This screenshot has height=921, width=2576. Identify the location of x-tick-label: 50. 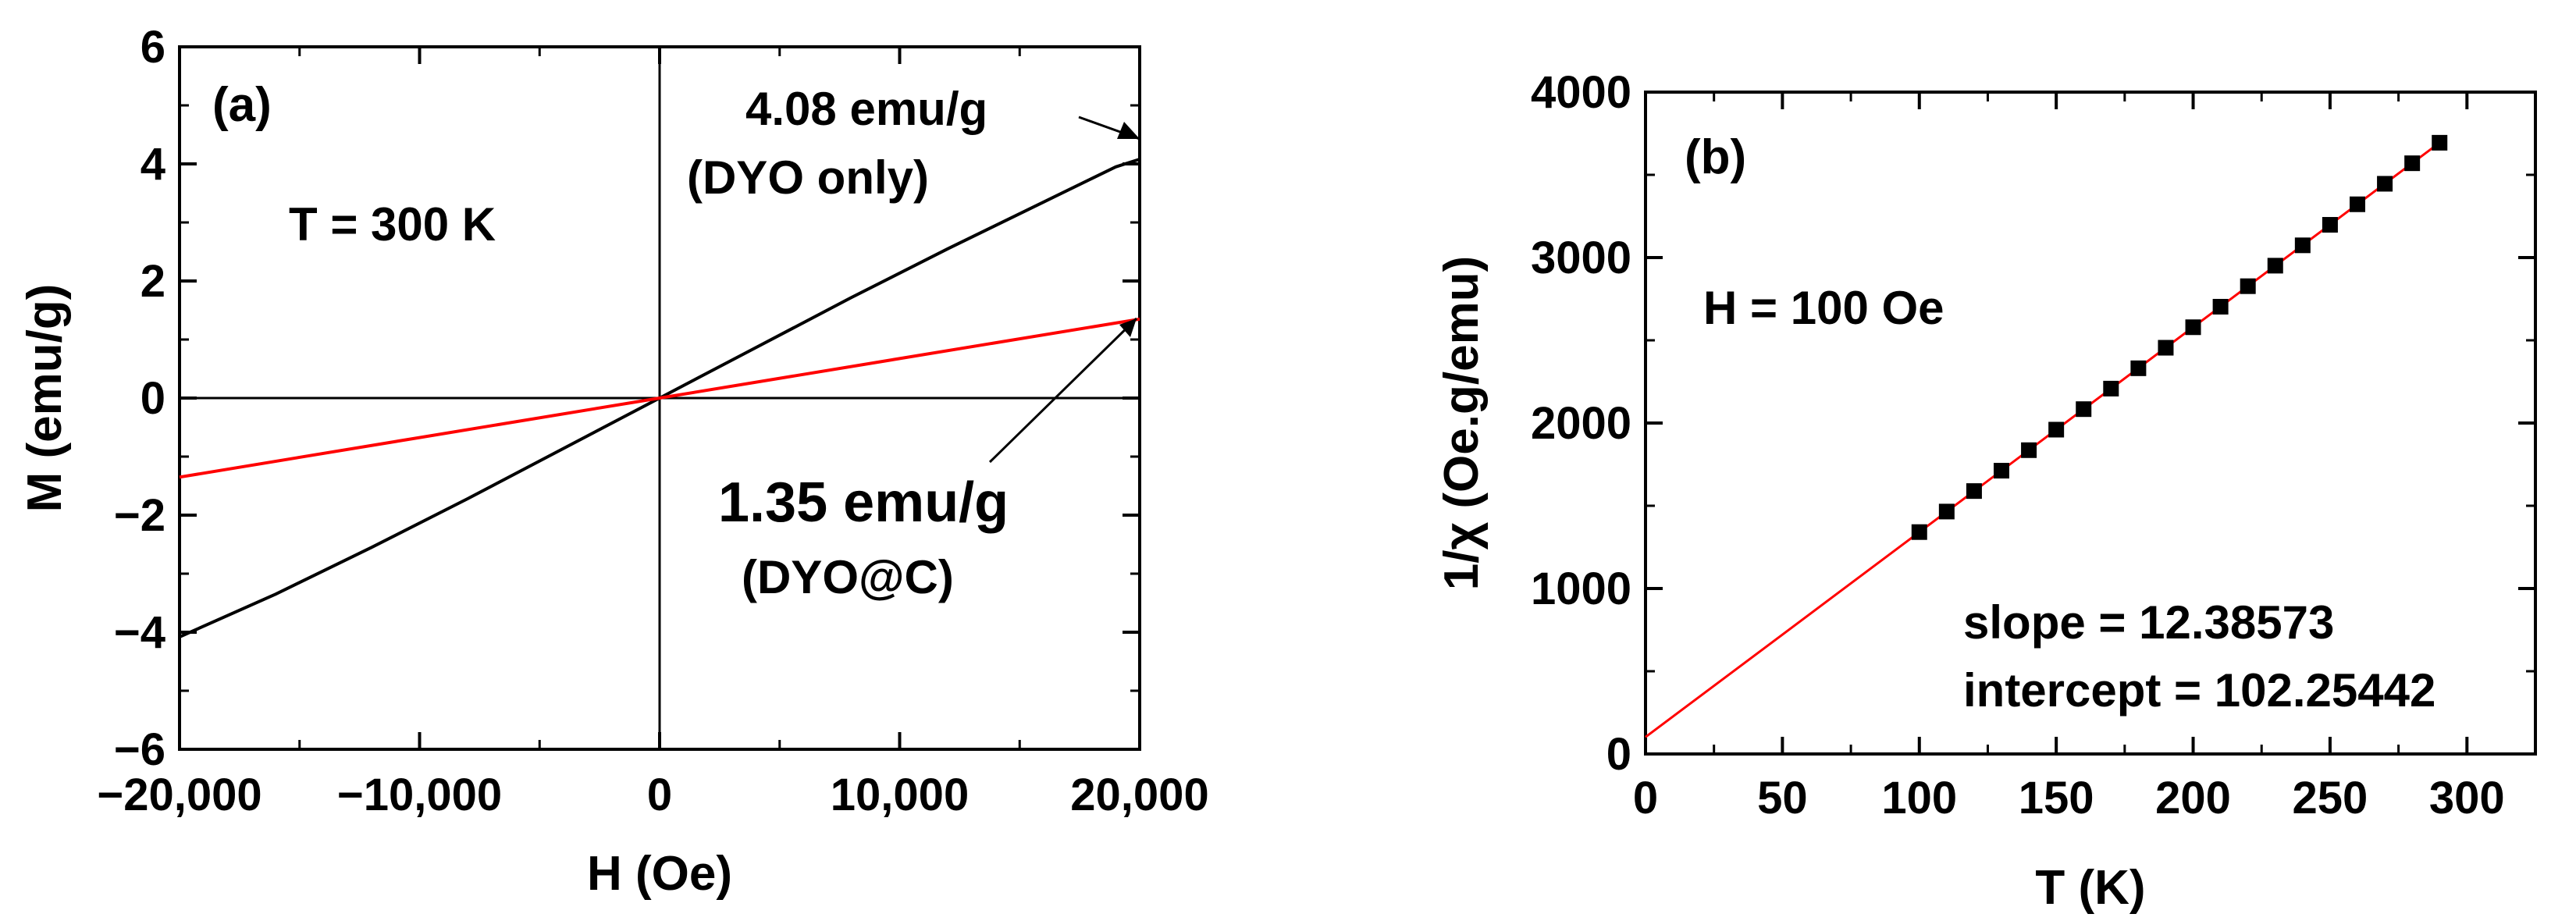
(1782, 798).